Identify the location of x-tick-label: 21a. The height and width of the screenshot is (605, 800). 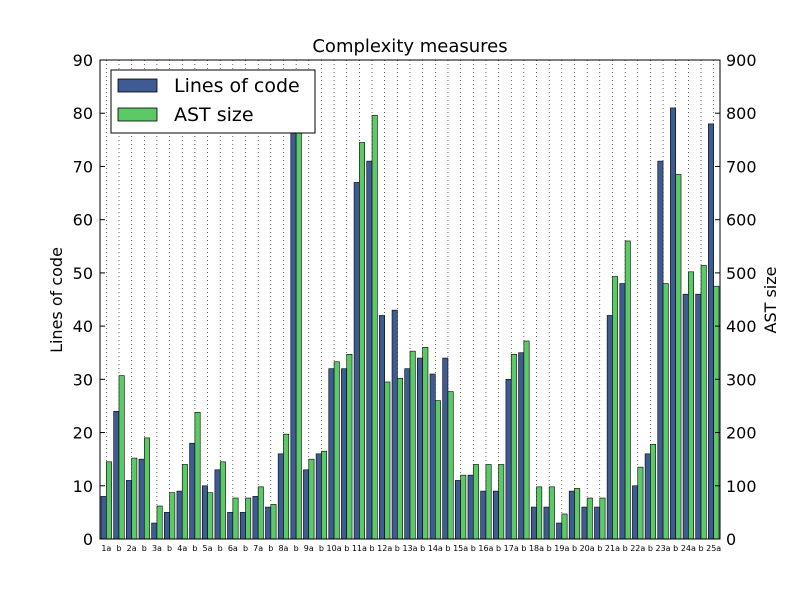
(612, 548).